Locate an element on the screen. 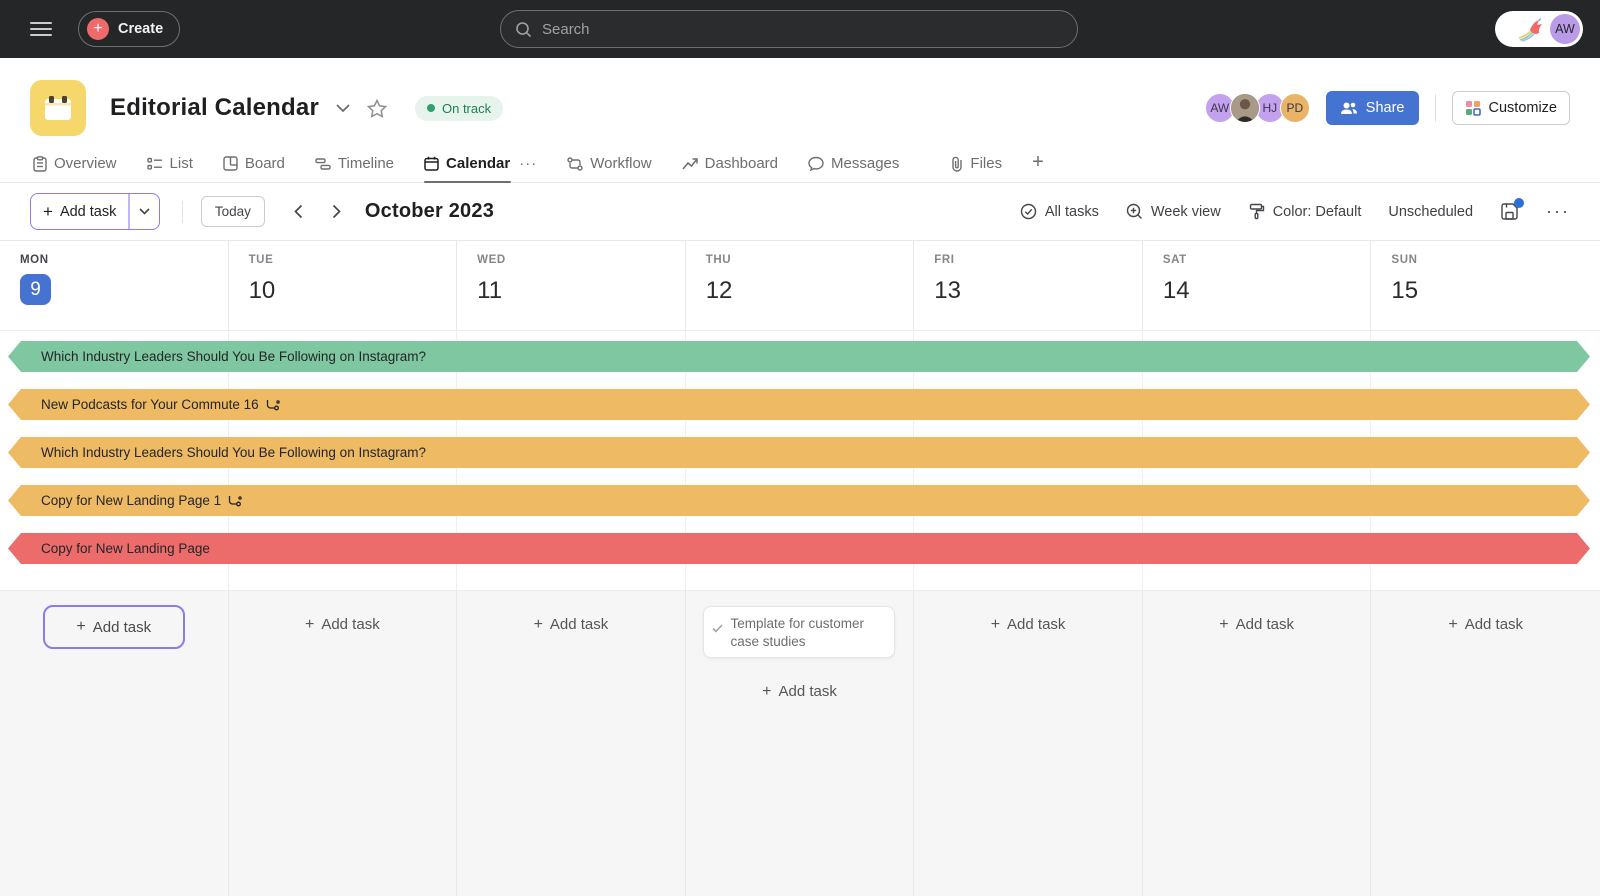  tab-messages: Messages is located at coordinates (853, 168).